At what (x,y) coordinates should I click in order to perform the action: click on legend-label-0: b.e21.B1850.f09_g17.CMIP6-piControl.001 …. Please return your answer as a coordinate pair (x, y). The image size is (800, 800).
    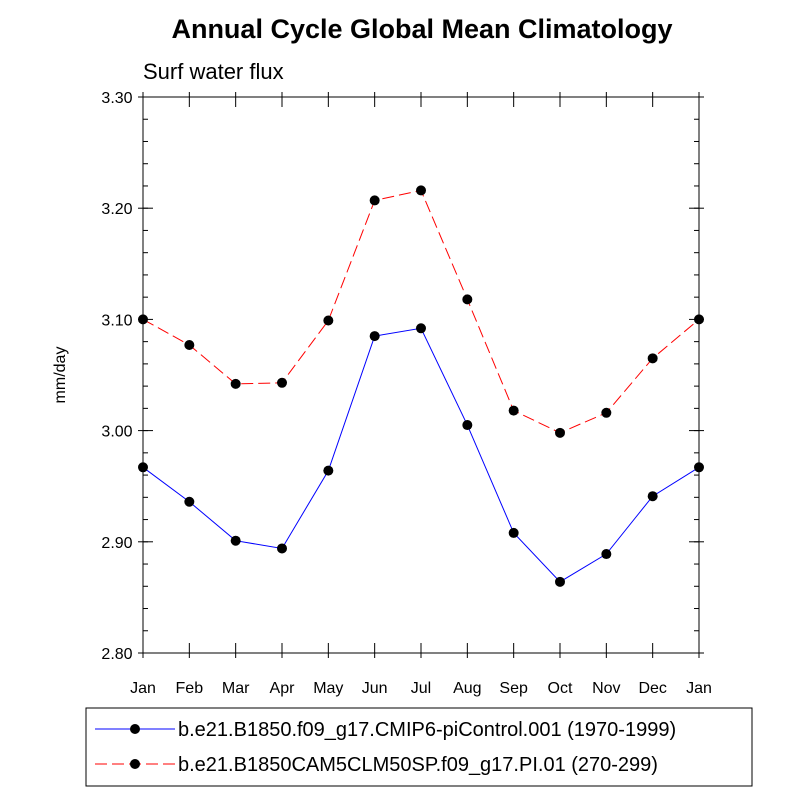
    Looking at the image, I should click on (427, 730).